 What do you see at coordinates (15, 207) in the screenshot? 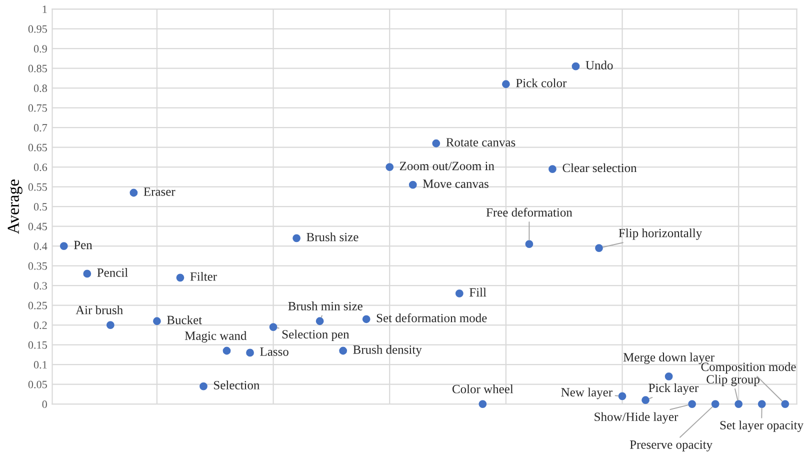
I see `y-axis-title: Average` at bounding box center [15, 207].